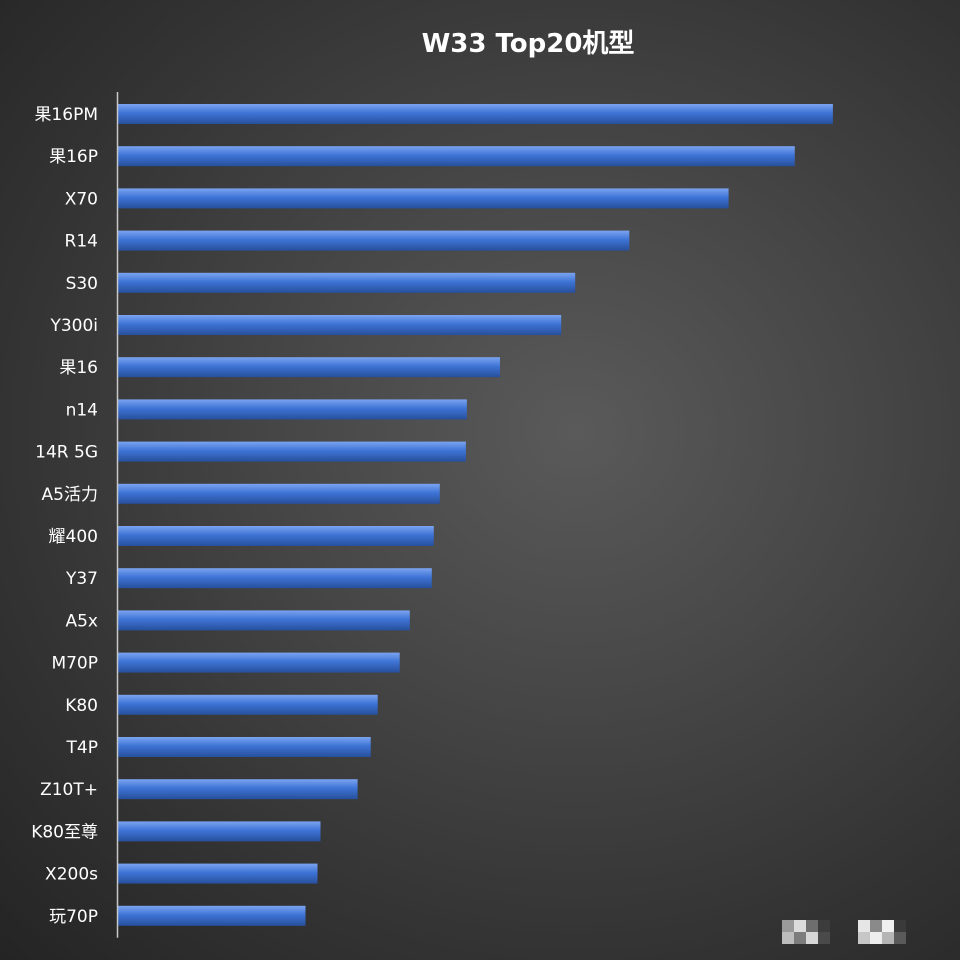  I want to click on category-label-6: 果16, so click(78, 368).